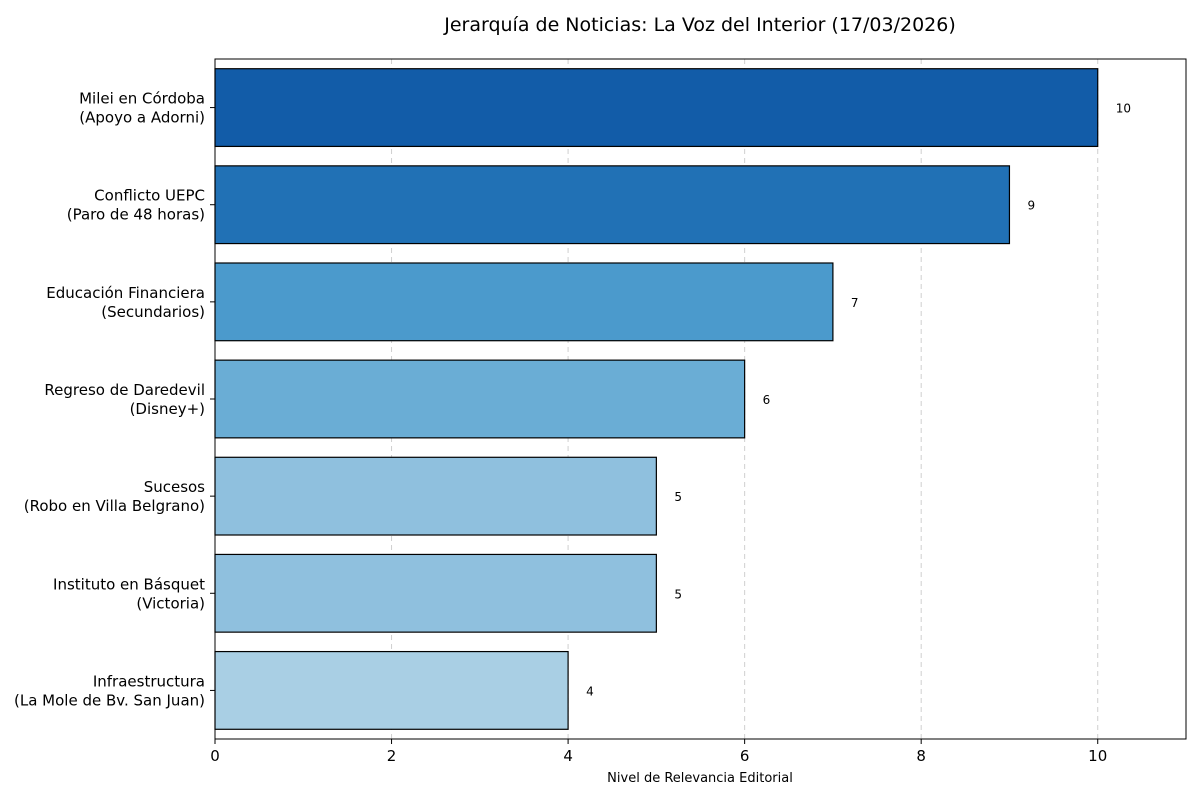 The width and height of the screenshot is (1200, 800). What do you see at coordinates (149, 681) in the screenshot?
I see `category-label-line: Infraestructura` at bounding box center [149, 681].